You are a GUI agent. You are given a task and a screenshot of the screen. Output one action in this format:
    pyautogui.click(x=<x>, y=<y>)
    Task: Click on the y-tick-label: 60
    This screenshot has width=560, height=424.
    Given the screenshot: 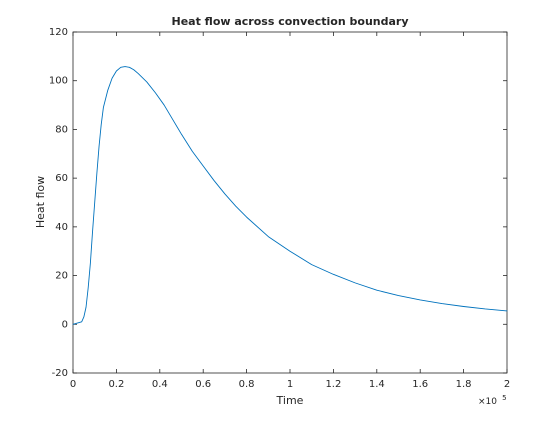 What is the action you would take?
    pyautogui.click(x=61, y=178)
    